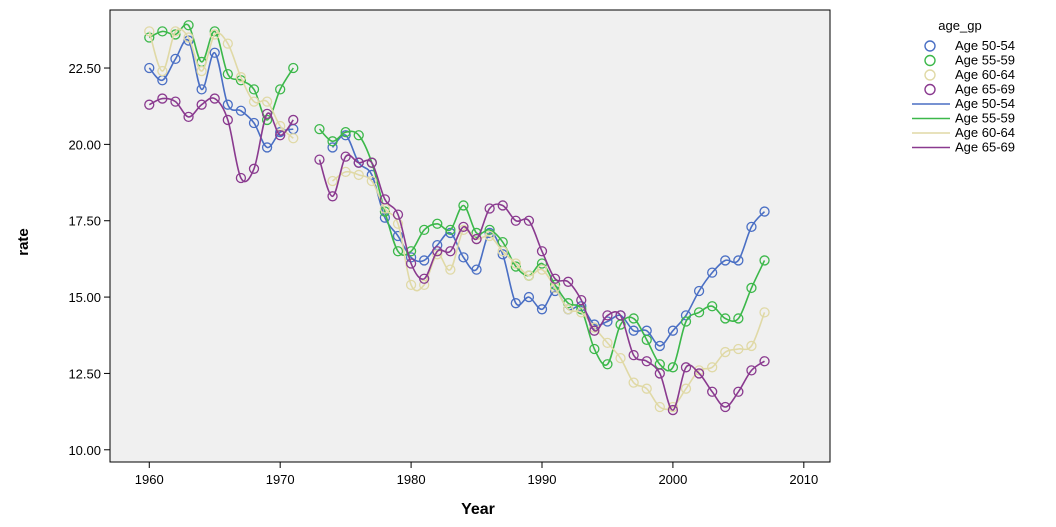 The height and width of the screenshot is (527, 1056). I want to click on legend-marker-label: Age 65-69, so click(985, 89).